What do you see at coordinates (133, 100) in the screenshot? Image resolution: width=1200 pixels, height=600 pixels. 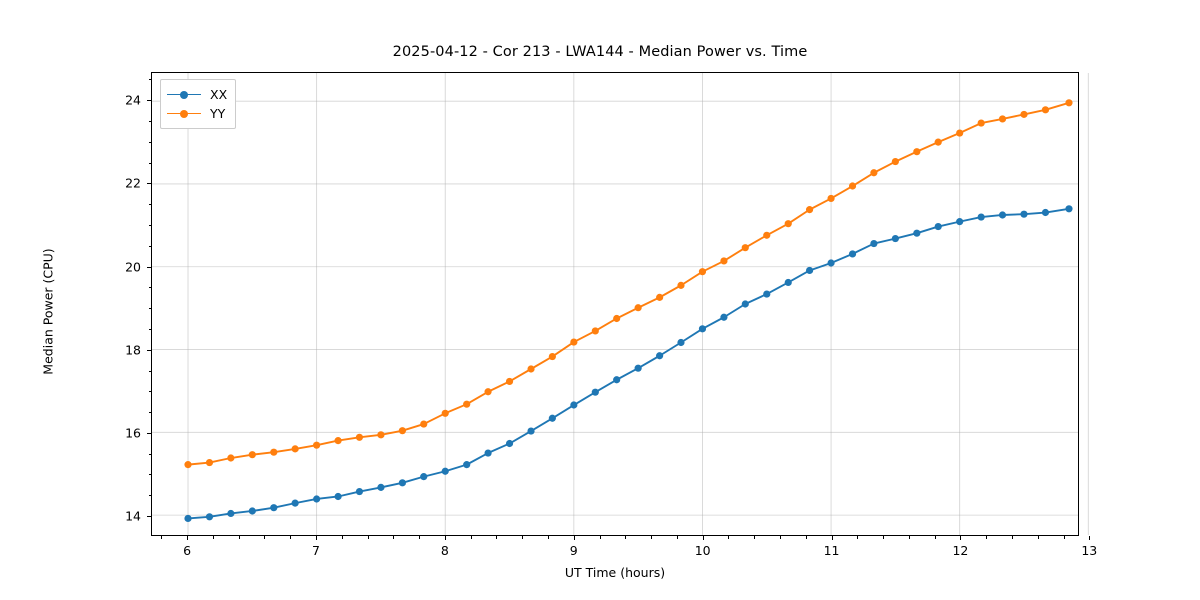 I see `y-tick-label: 24` at bounding box center [133, 100].